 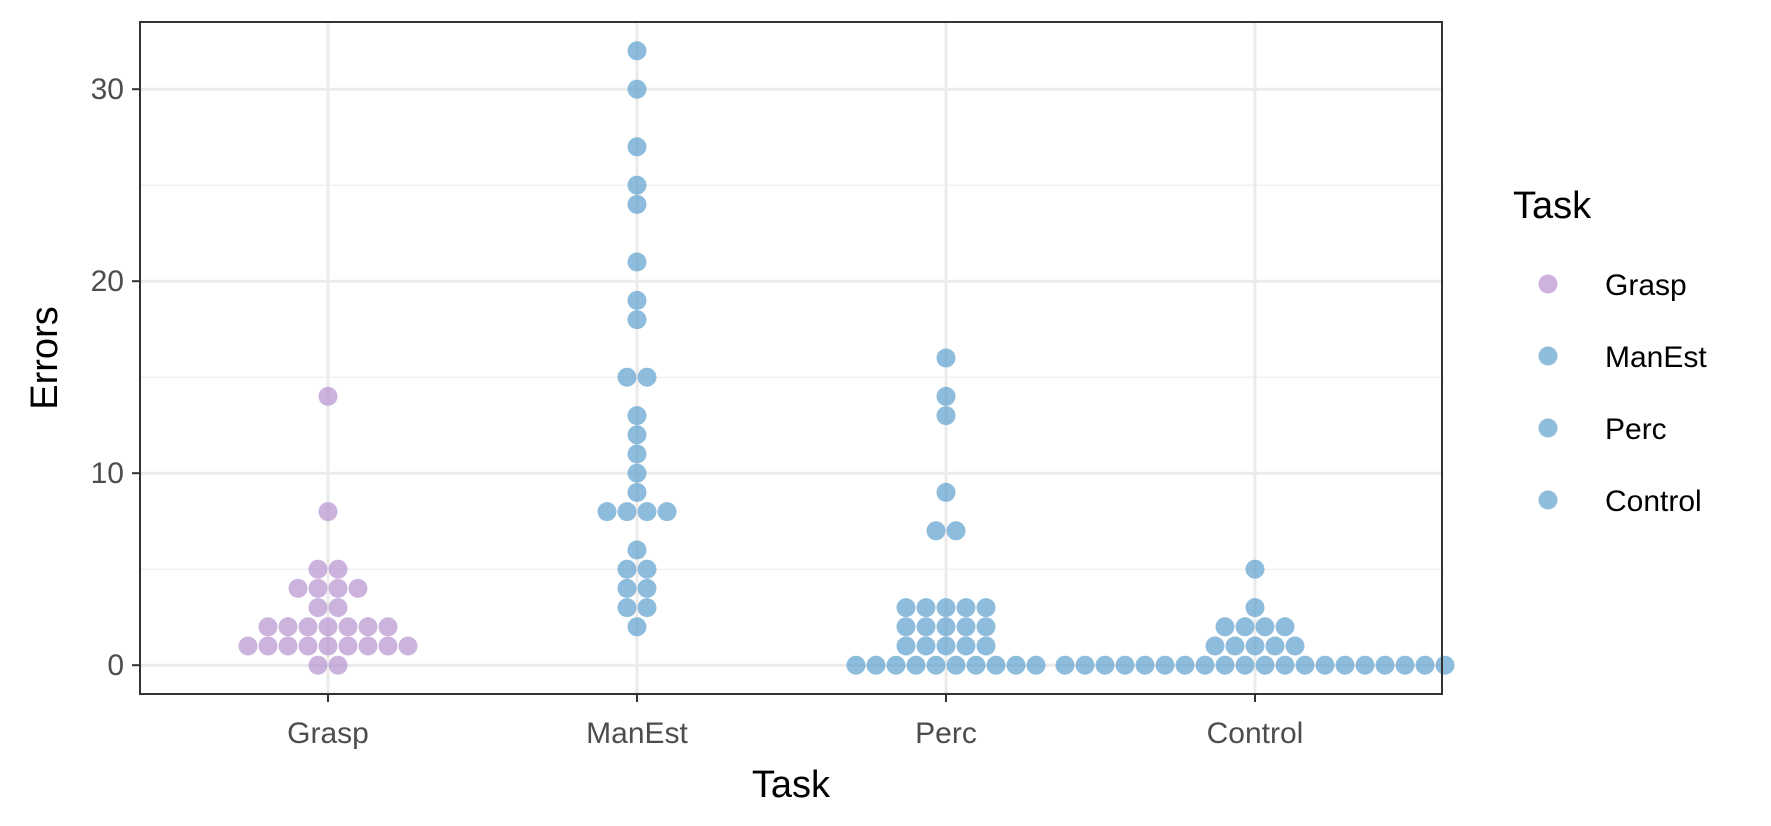 I want to click on legend-title: Task, so click(x=1552, y=206).